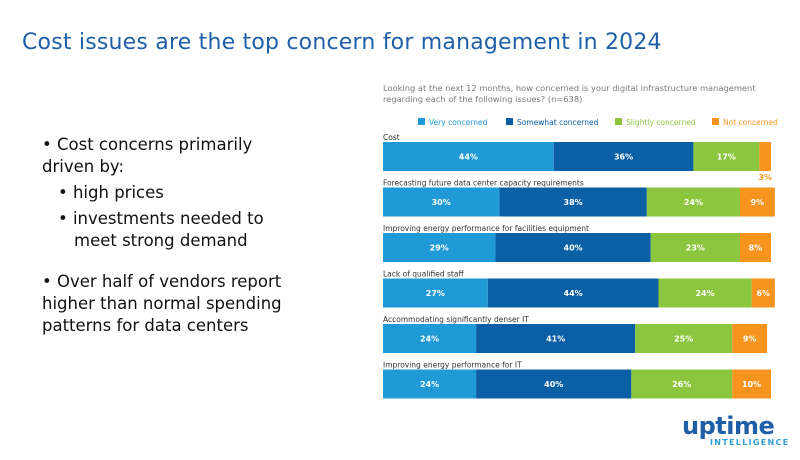 This screenshot has width=800, height=460. What do you see at coordinates (558, 122) in the screenshot?
I see `legend-label: Somewhat concerned` at bounding box center [558, 122].